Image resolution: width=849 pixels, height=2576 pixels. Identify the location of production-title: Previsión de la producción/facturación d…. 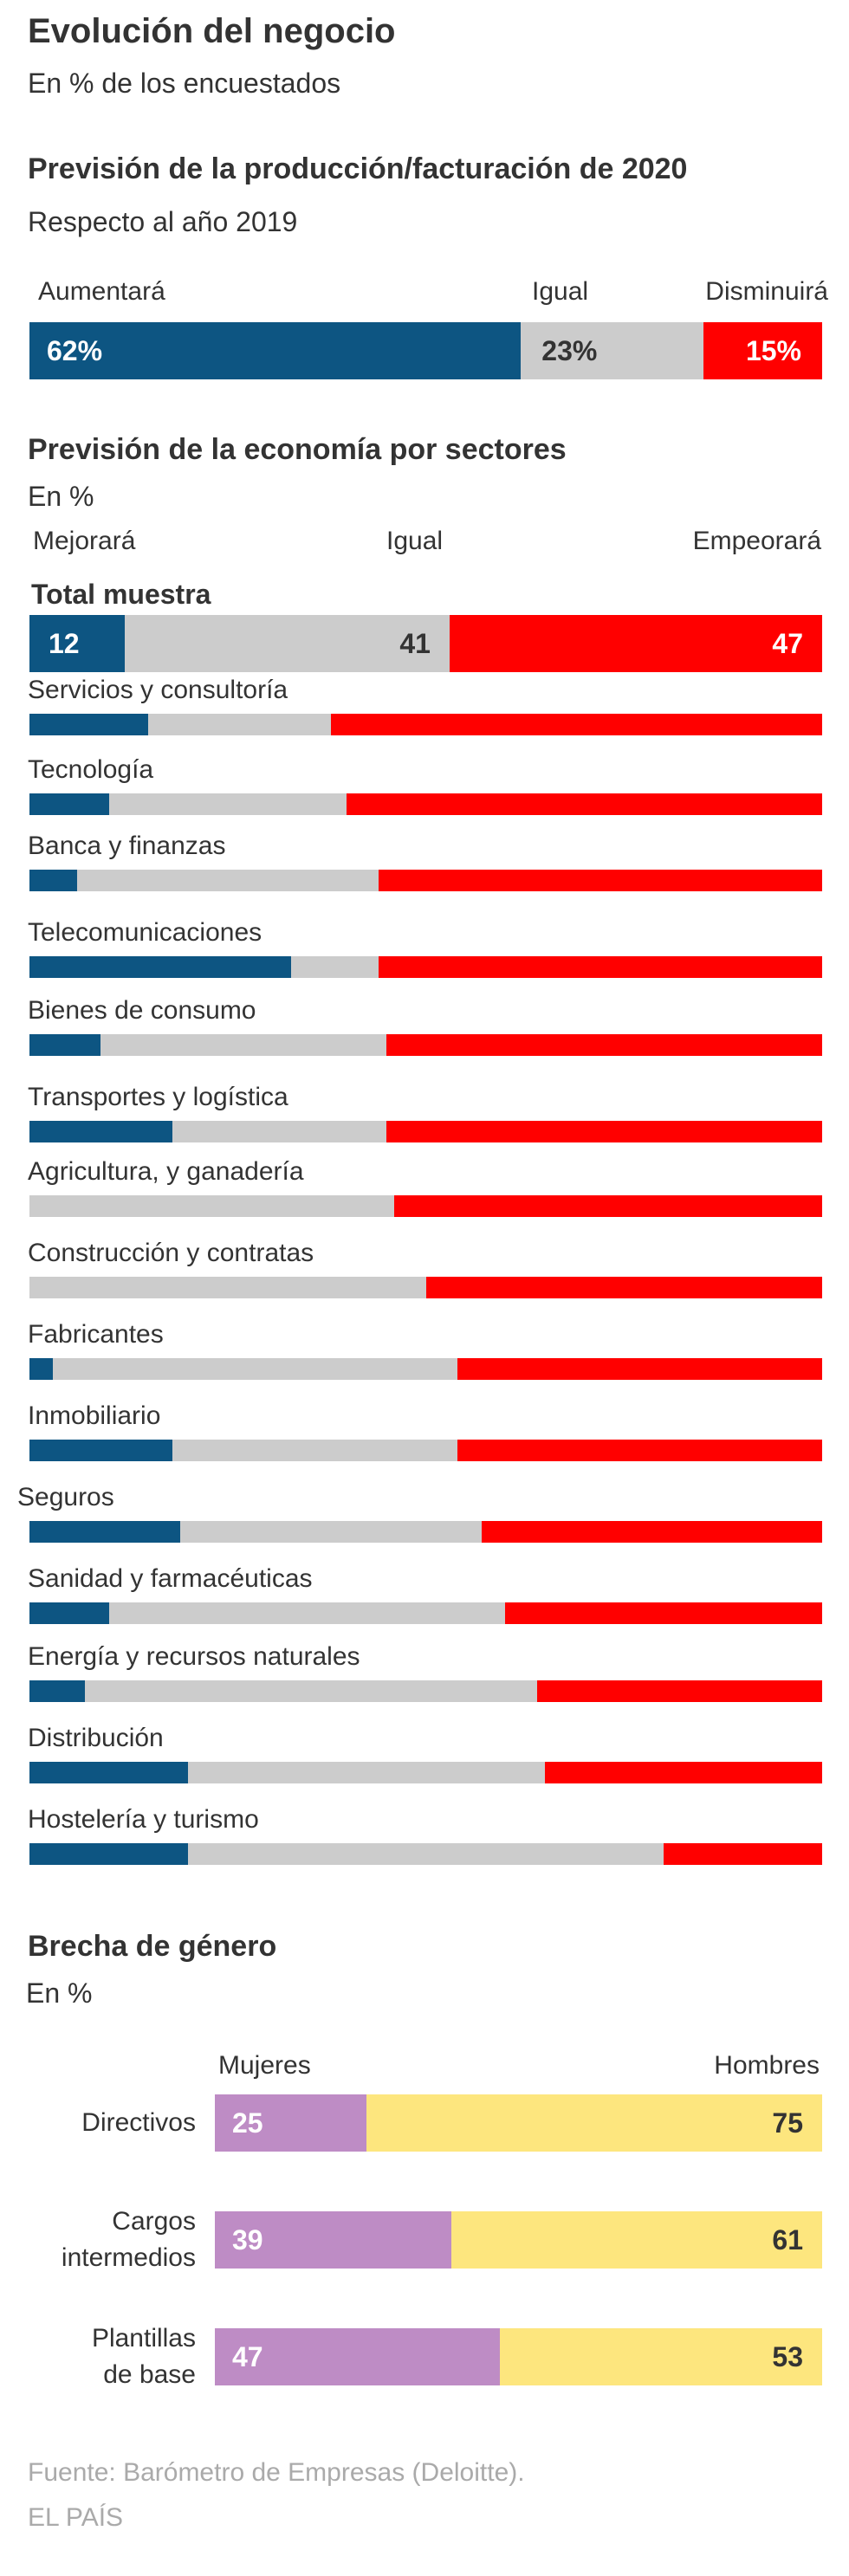
(358, 168).